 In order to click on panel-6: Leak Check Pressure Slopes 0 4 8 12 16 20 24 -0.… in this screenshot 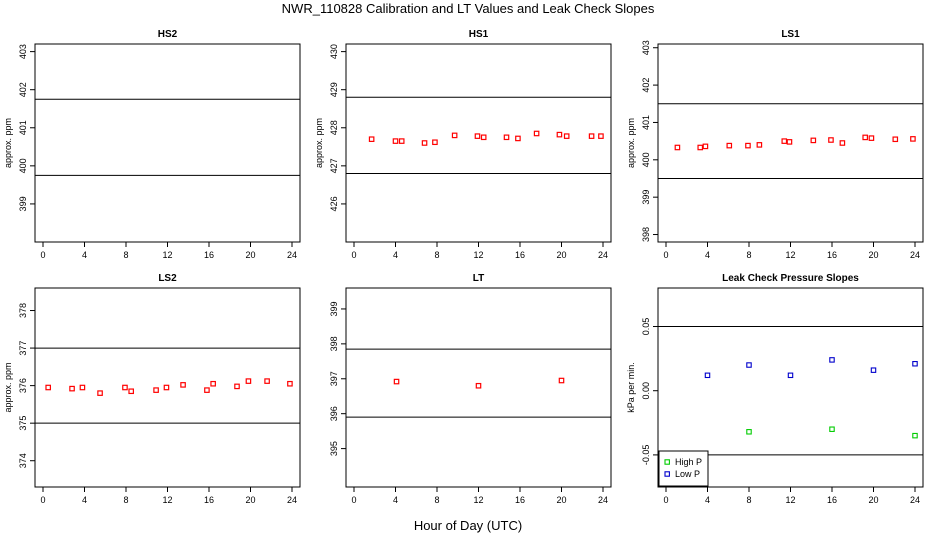, I will do `click(775, 389)`.